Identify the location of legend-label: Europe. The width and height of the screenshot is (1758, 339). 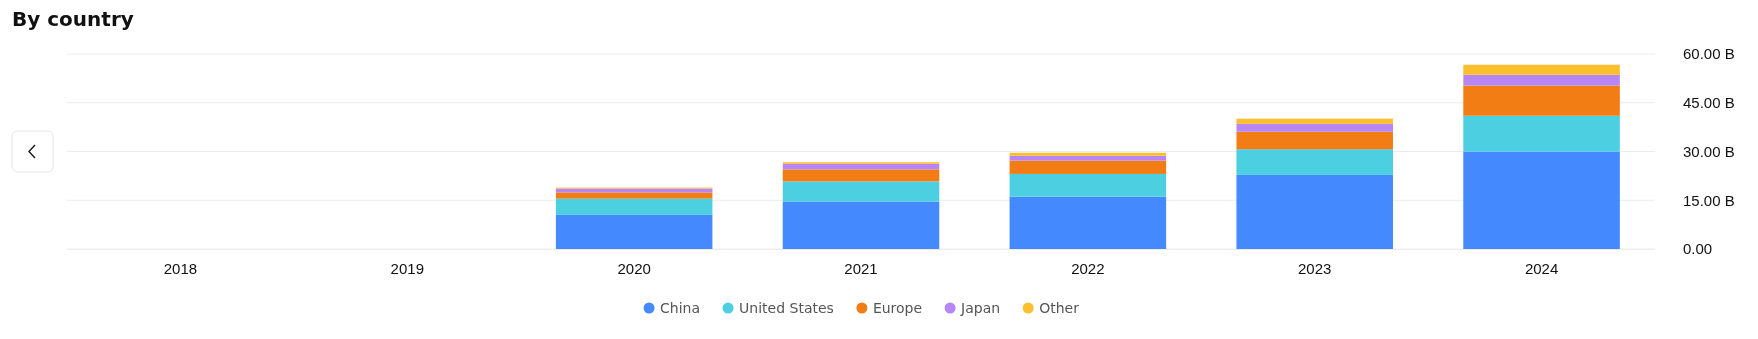
(897, 308).